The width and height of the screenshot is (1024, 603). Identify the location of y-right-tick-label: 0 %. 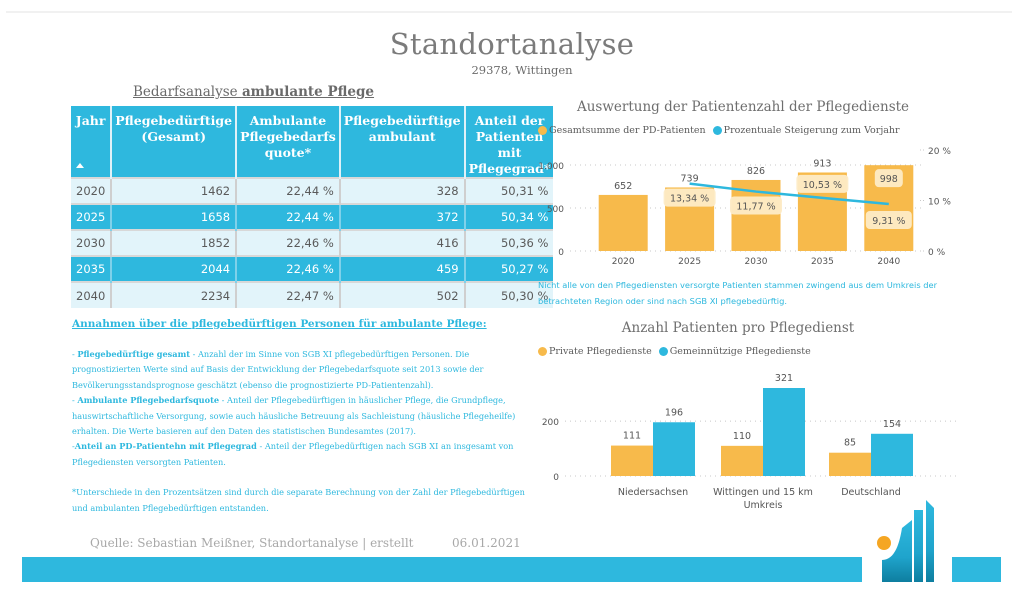
(937, 253).